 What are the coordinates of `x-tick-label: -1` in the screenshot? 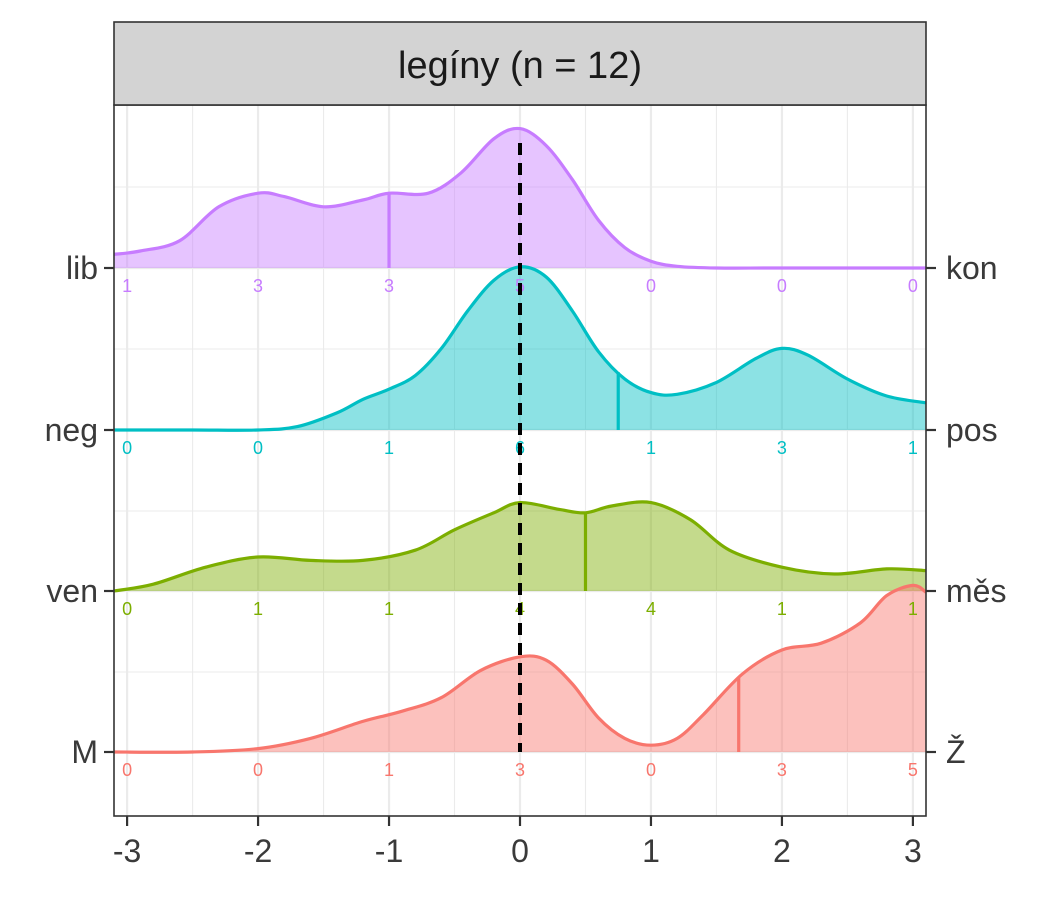 It's located at (389, 851).